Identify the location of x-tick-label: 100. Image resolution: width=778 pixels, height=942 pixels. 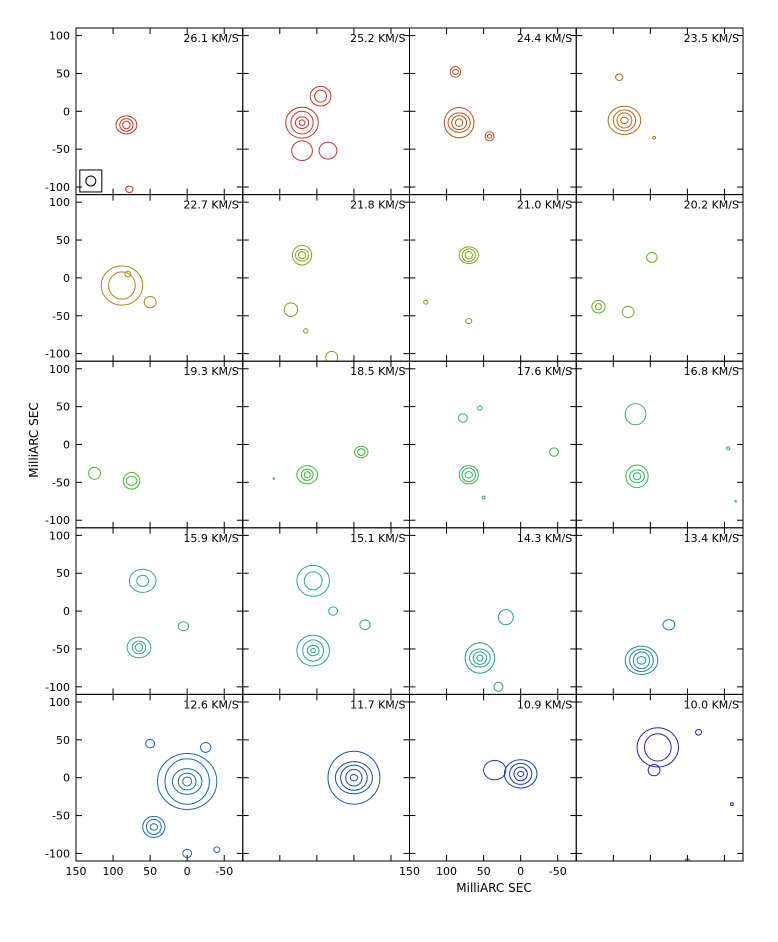
(113, 871).